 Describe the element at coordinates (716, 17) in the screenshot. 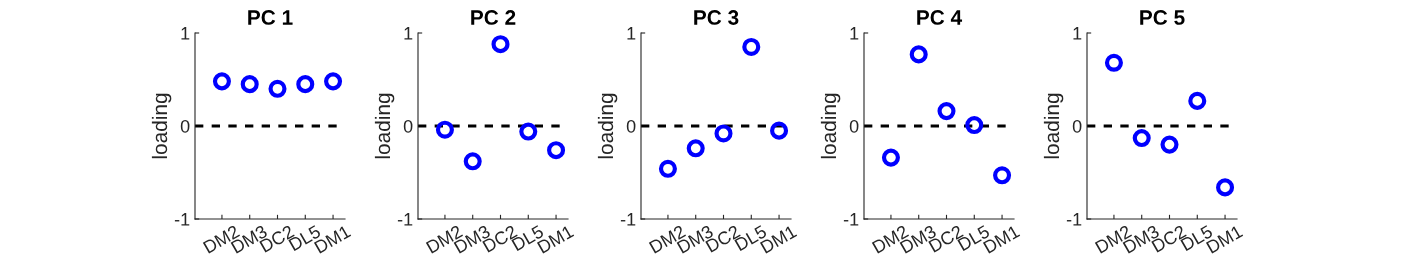

I see `chart-title: PC 3` at that location.